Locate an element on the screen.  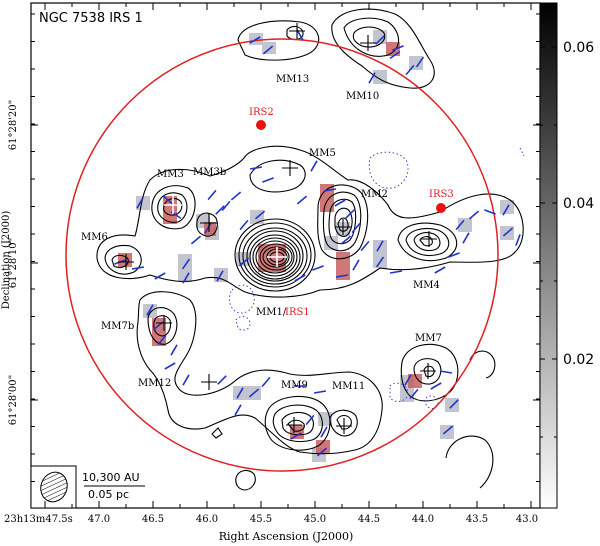
colorbar-ticks is located at coordinates (548, 242).